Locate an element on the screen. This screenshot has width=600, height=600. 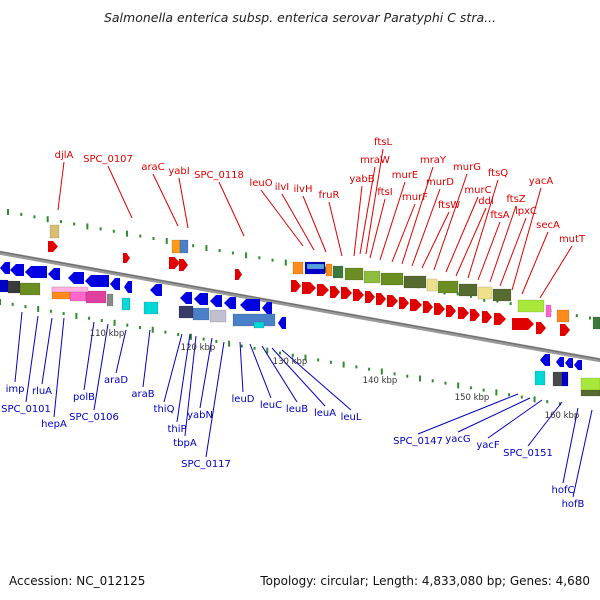
reverse-gene-label: leuB is located at coordinates (297, 409).